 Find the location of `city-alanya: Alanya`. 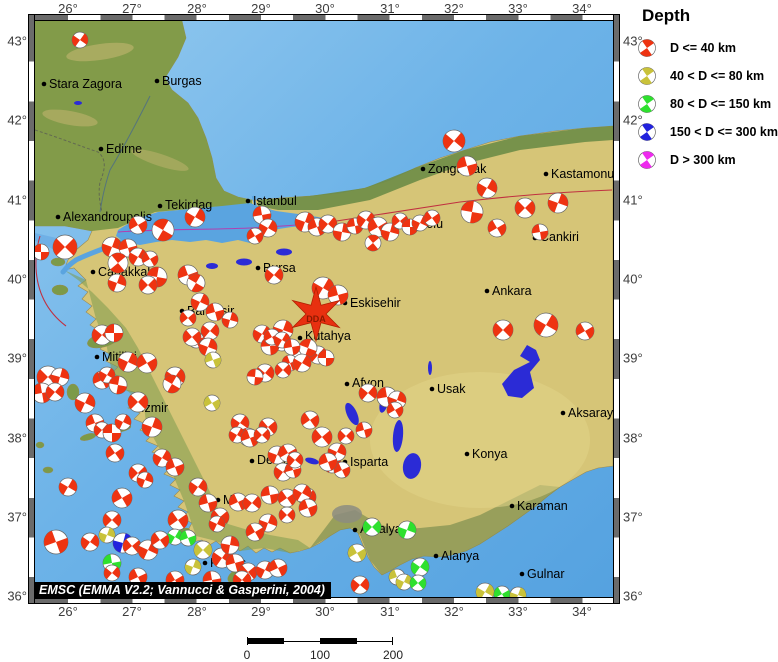

city-alanya: Alanya is located at coordinates (456, 556).